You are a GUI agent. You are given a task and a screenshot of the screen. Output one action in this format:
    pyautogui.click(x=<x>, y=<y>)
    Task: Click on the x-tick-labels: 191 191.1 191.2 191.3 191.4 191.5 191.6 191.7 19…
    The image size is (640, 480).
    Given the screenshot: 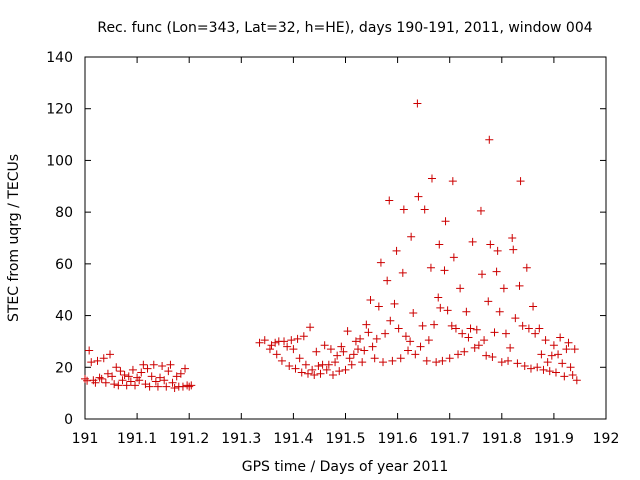 What is the action you would take?
    pyautogui.click(x=346, y=439)
    